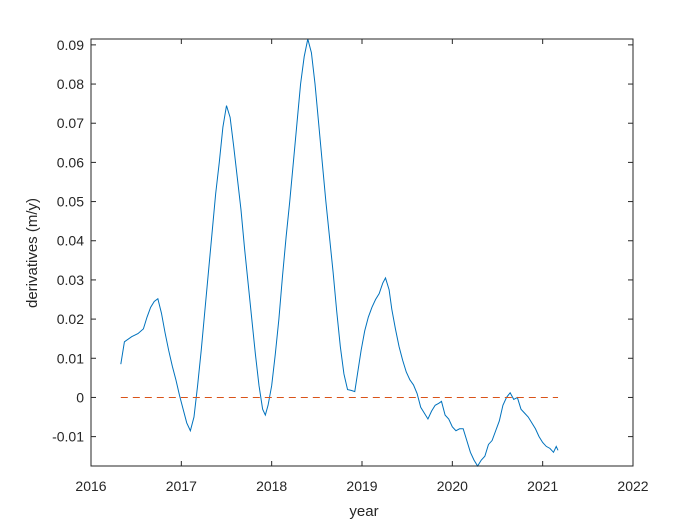 The image size is (700, 525). What do you see at coordinates (32, 253) in the screenshot?
I see `y-axis-label: derivatives (m/y)` at bounding box center [32, 253].